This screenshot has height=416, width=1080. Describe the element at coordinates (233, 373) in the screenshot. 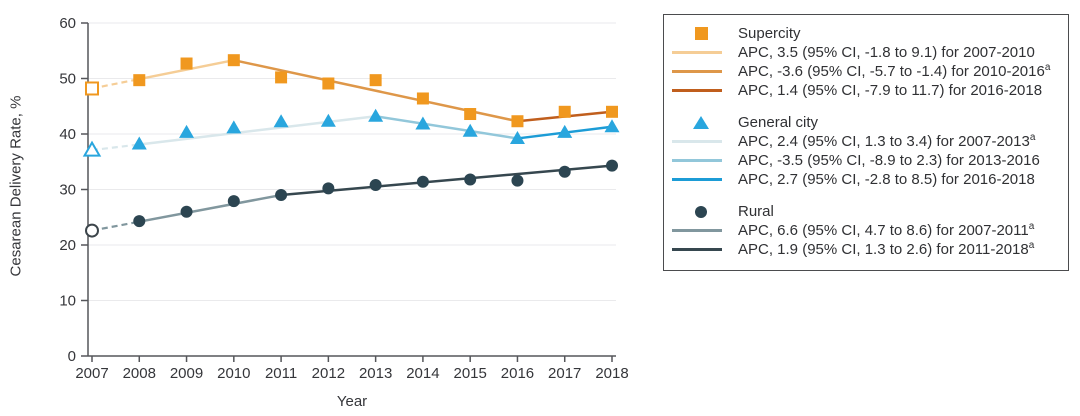

I see `x-tick-label: 2010` at that location.